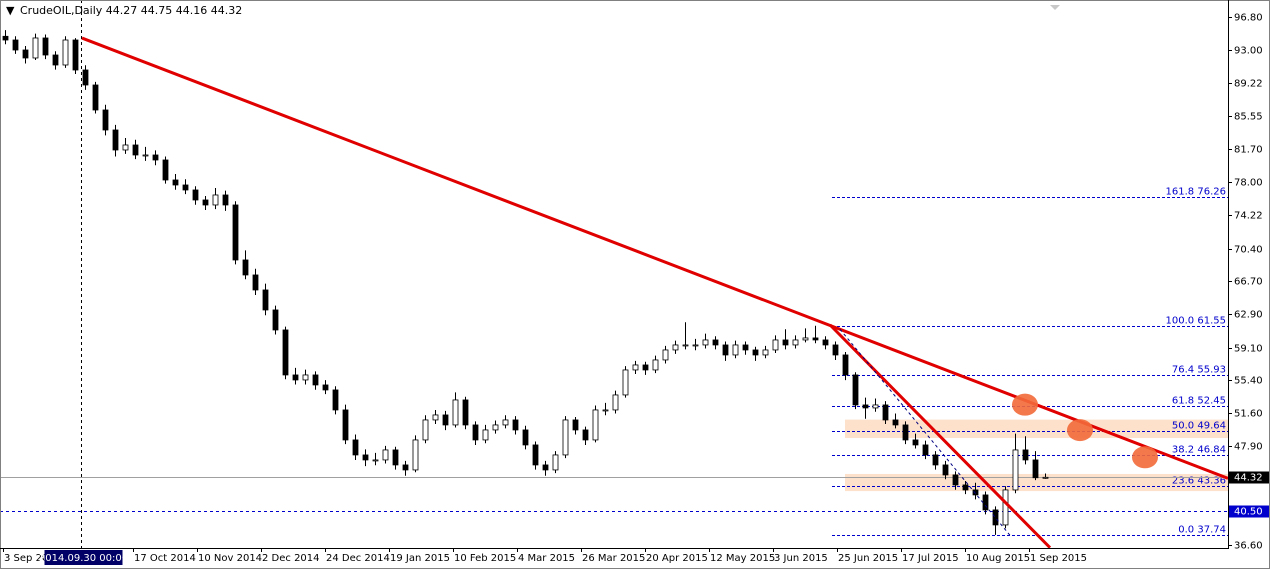 The image size is (1270, 569). Describe the element at coordinates (1183, 481) in the screenshot. I see `fibo-ratio: 23.6` at that location.